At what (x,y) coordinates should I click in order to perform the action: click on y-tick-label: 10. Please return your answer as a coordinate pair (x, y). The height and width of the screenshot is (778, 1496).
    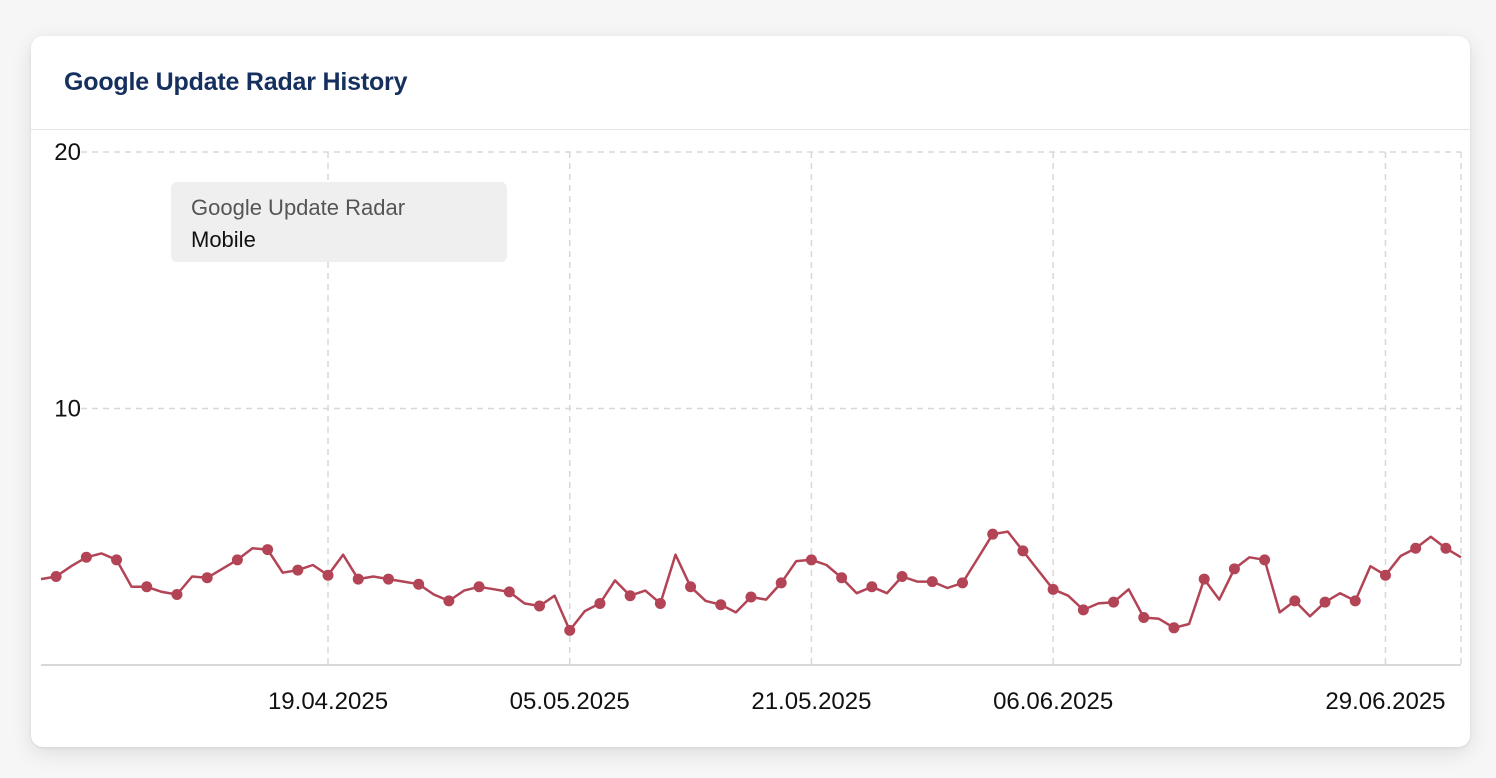
    Looking at the image, I should click on (67, 409).